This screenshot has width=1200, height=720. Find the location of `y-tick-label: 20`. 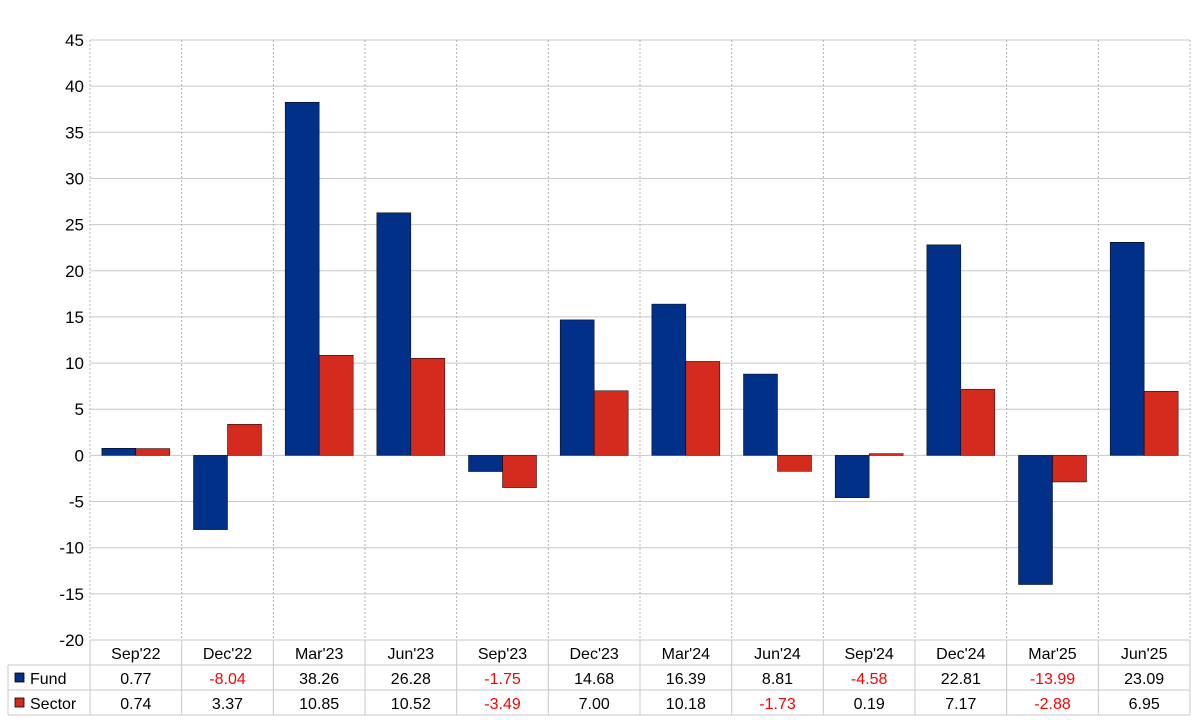

y-tick-label: 20 is located at coordinates (74, 271).